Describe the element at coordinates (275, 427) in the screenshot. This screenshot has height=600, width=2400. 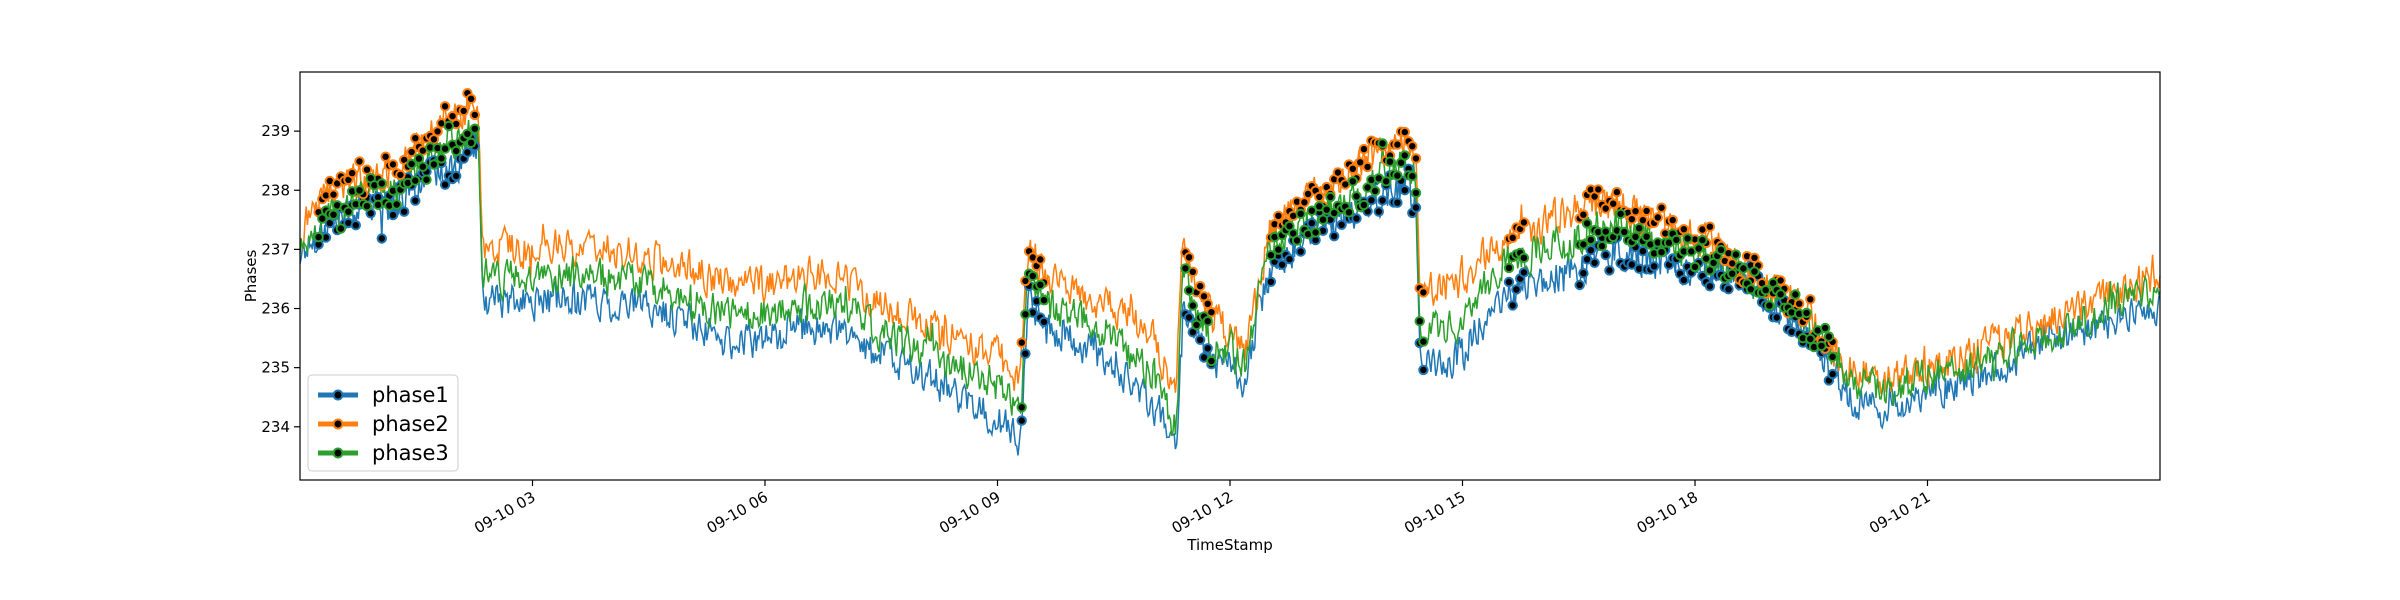
I see `y-tick-label: 234` at that location.